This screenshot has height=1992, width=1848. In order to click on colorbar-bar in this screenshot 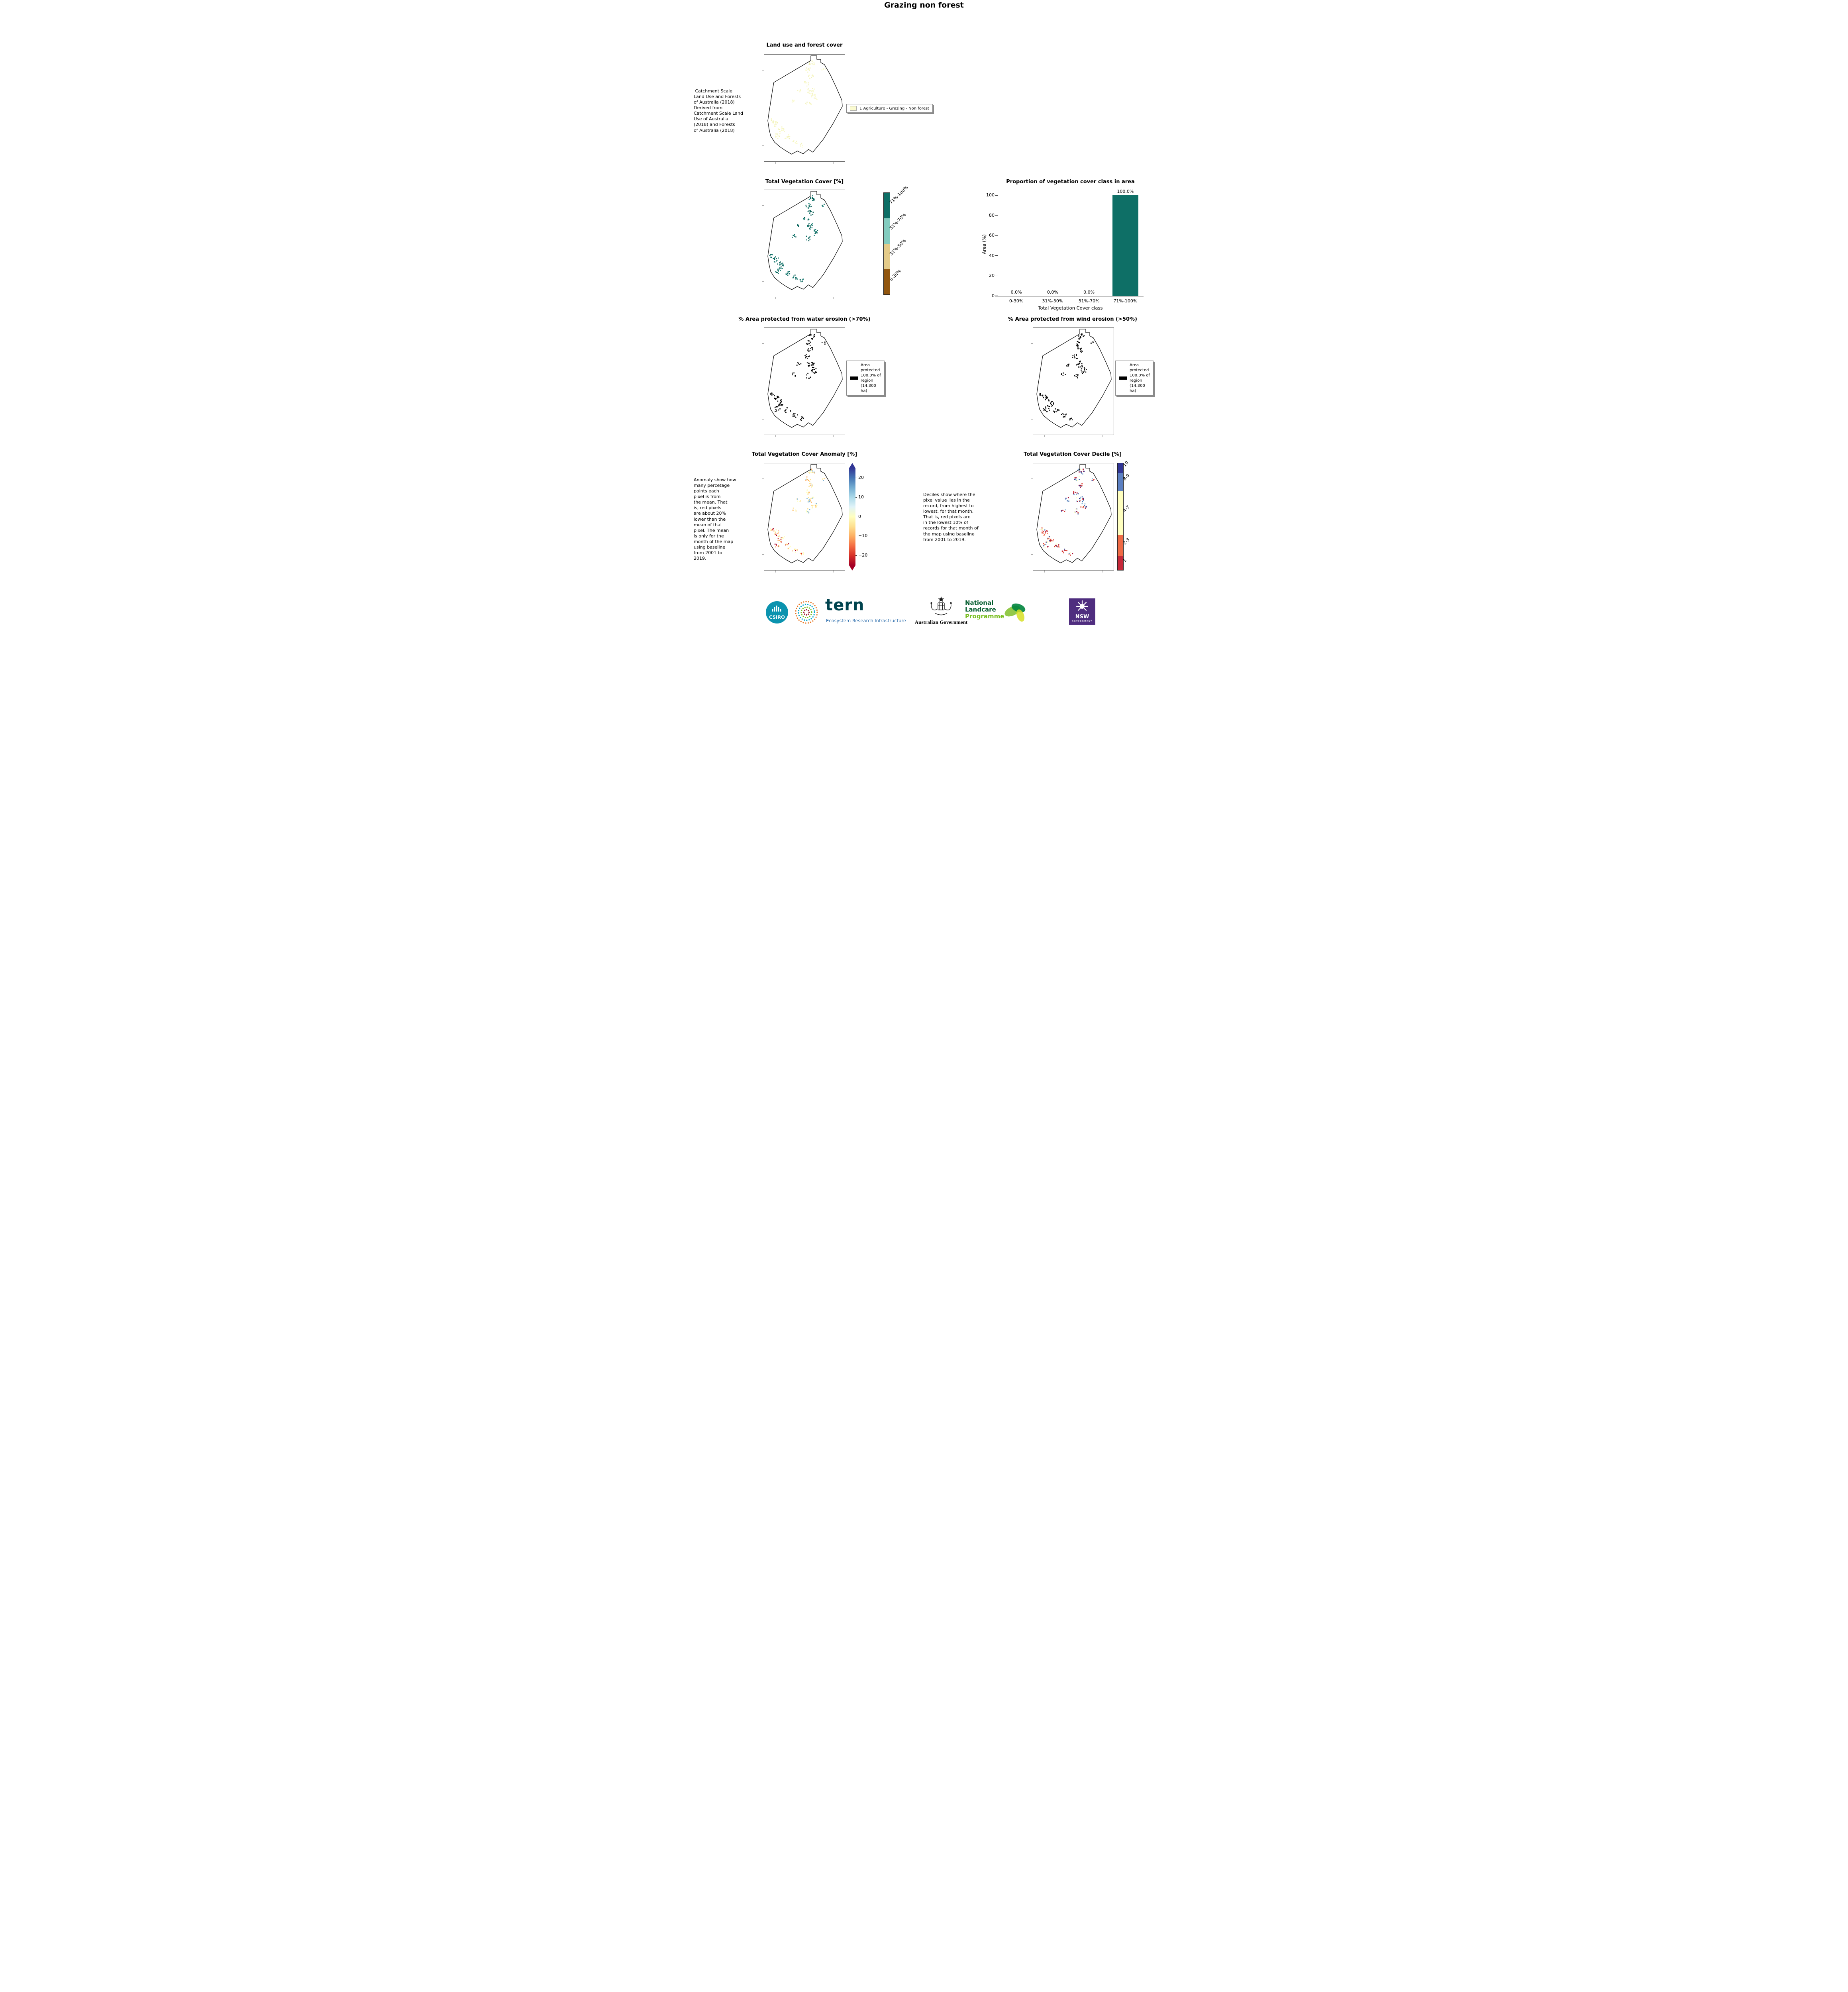, I will do `click(1120, 517)`.